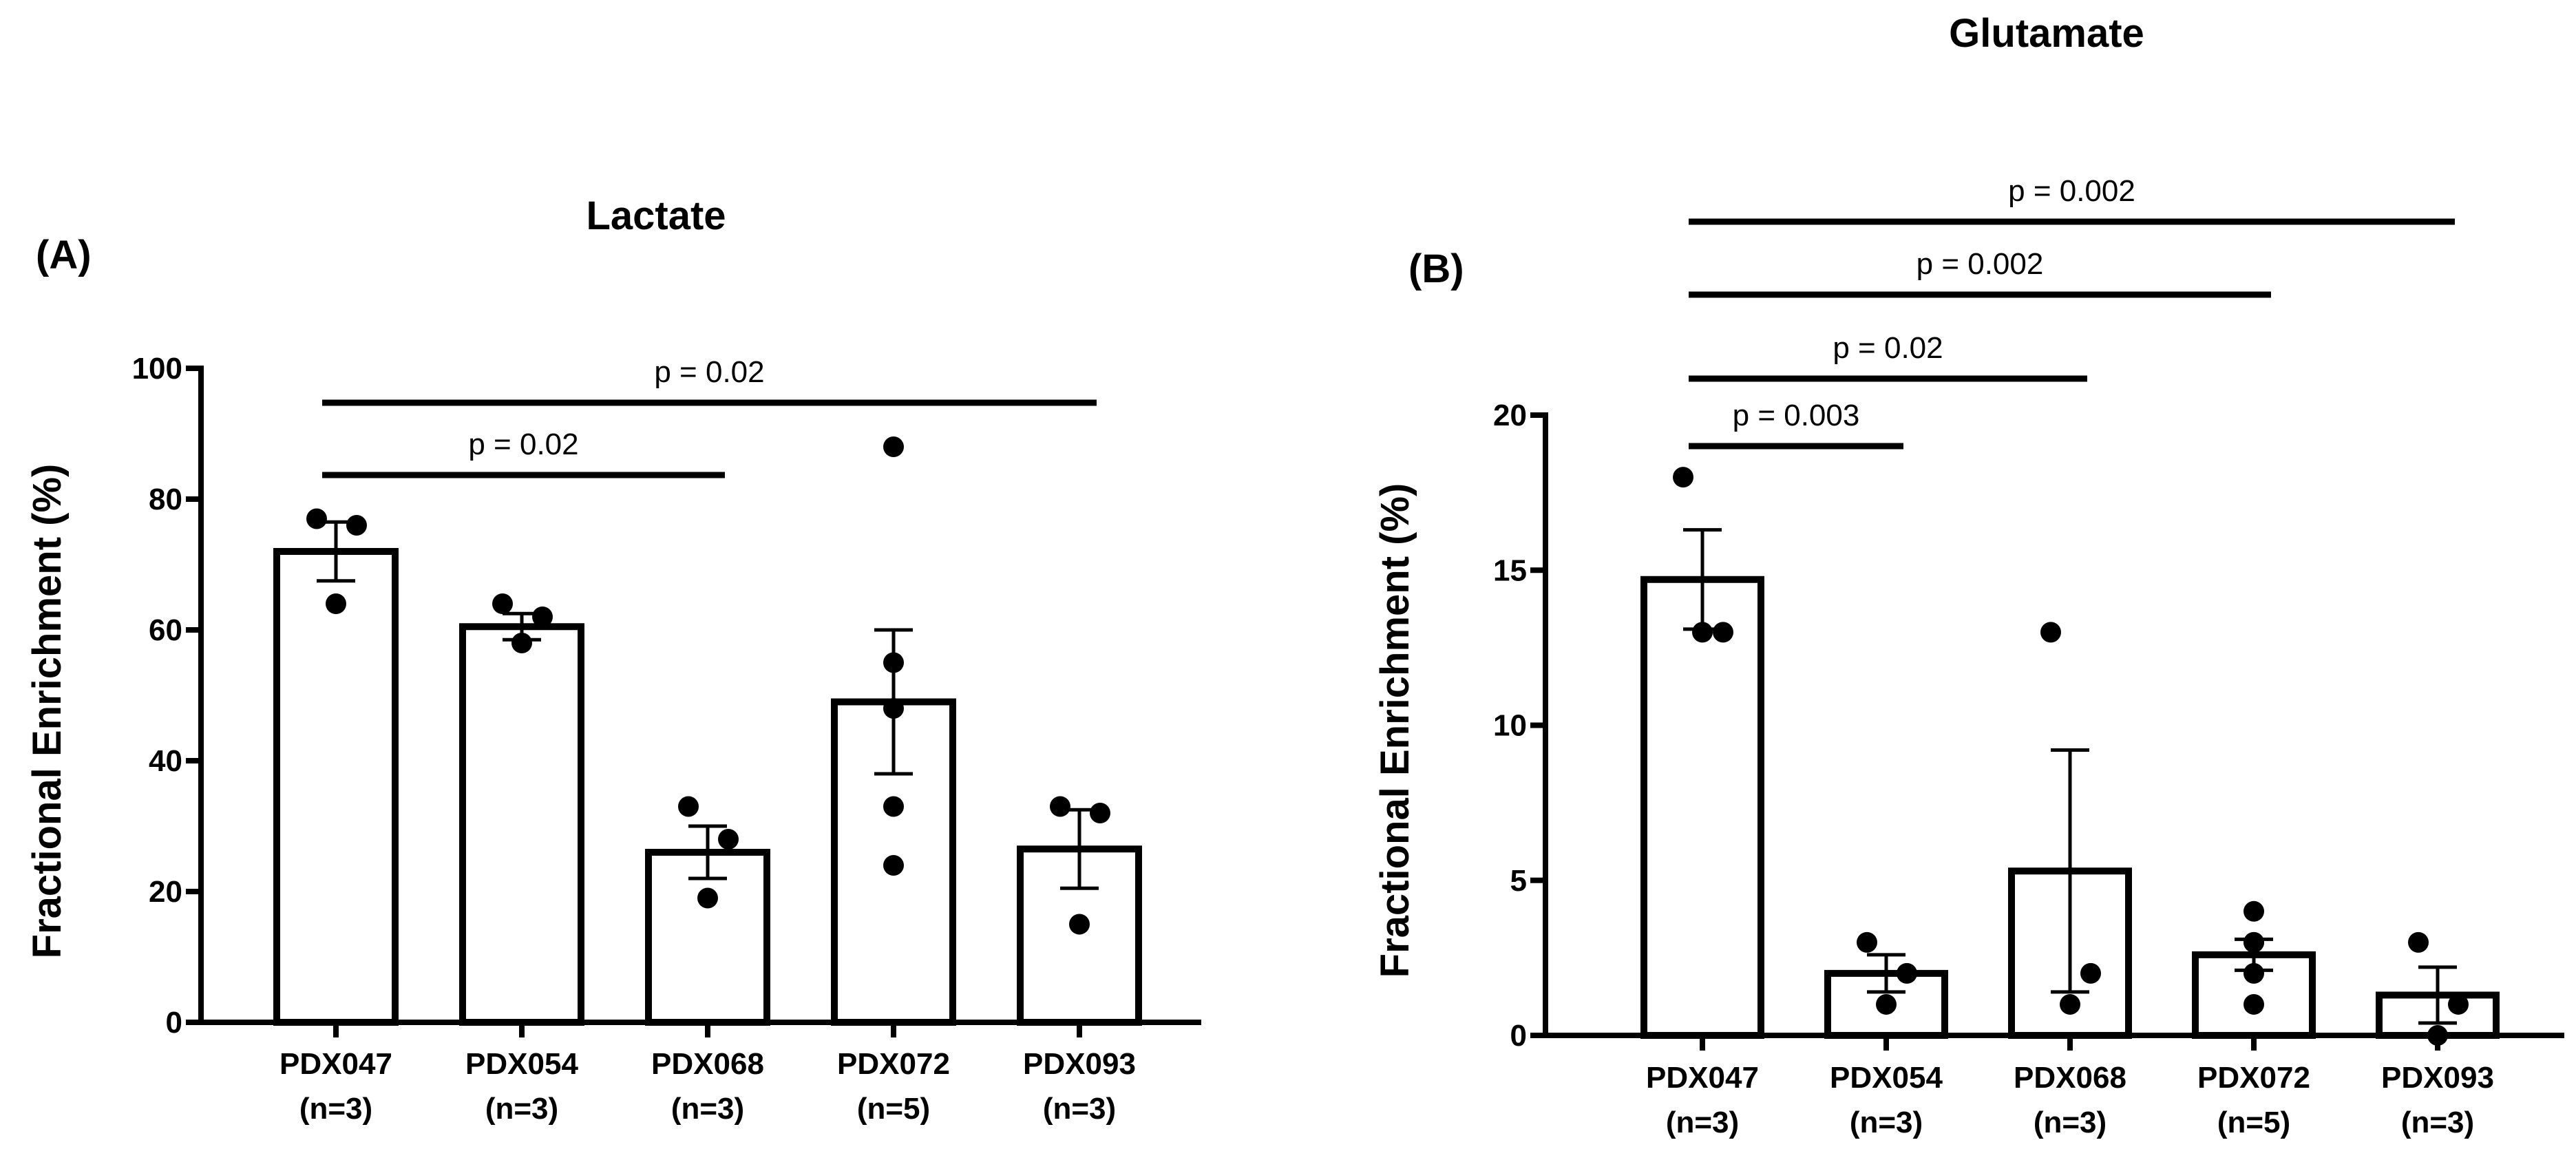 This screenshot has width=2576, height=1149. Describe the element at coordinates (1510, 570) in the screenshot. I see `panel-b-y-tick-label: 15` at that location.